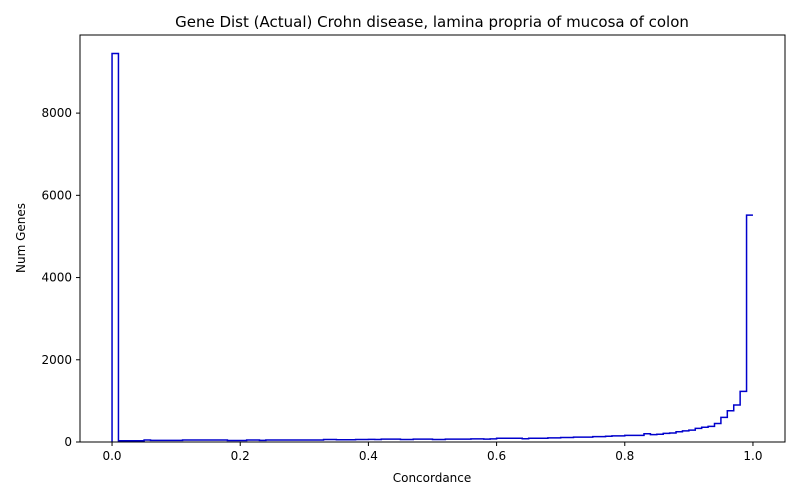  I want to click on y-tick-label: 2000, so click(56, 360).